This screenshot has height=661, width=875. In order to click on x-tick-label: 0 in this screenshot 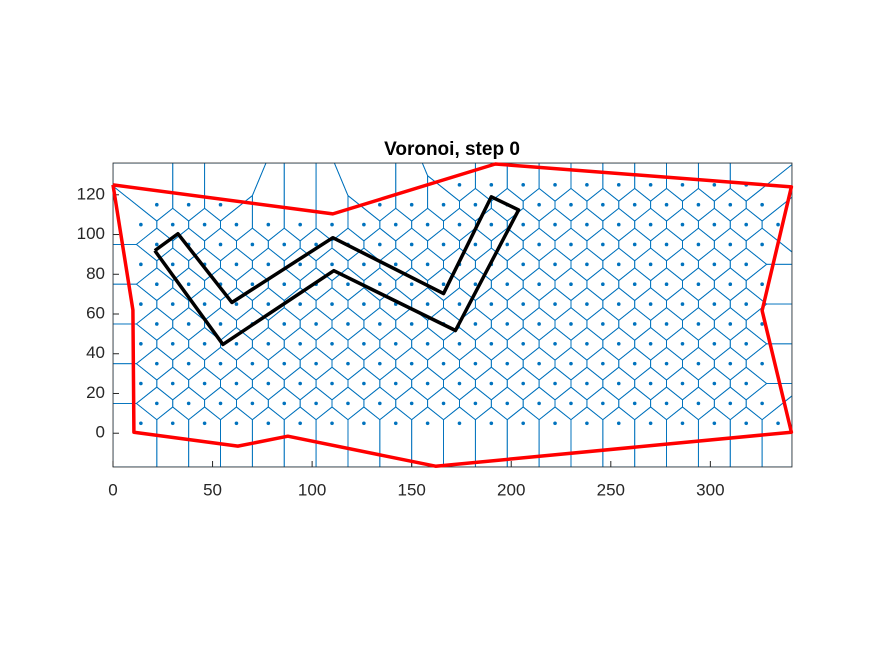, I will do `click(112, 489)`.